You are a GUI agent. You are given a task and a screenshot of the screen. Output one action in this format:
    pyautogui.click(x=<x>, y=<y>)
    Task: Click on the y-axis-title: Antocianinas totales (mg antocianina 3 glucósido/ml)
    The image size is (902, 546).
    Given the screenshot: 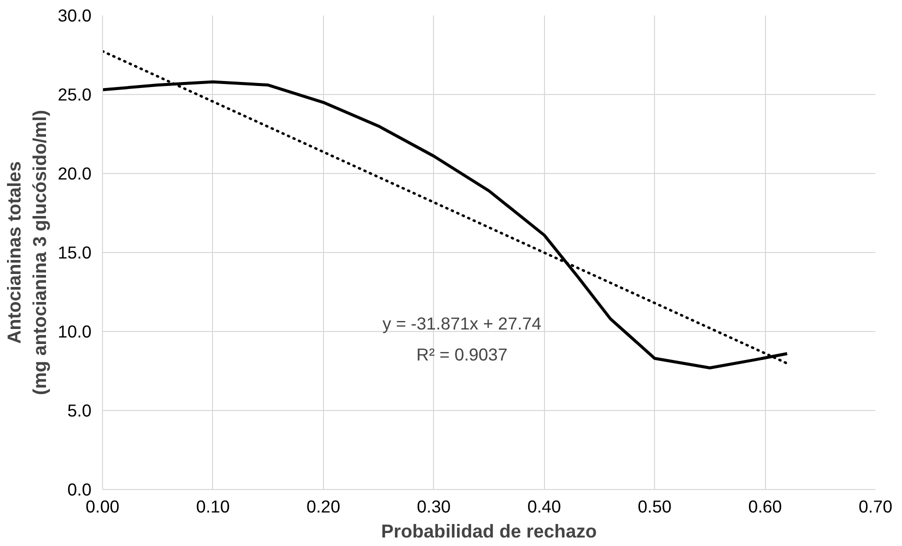 What is the action you would take?
    pyautogui.click(x=27, y=253)
    